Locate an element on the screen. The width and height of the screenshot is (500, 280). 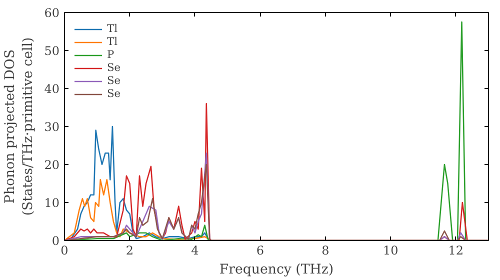
y-tick-label: 50 is located at coordinates (52, 51).